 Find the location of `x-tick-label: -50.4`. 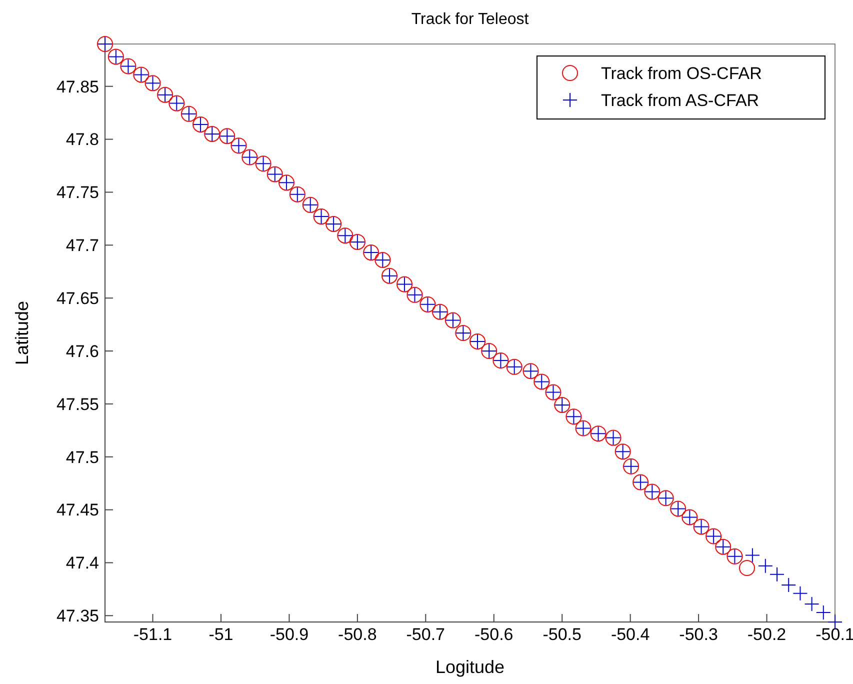

x-tick-label: -50.4 is located at coordinates (630, 634).